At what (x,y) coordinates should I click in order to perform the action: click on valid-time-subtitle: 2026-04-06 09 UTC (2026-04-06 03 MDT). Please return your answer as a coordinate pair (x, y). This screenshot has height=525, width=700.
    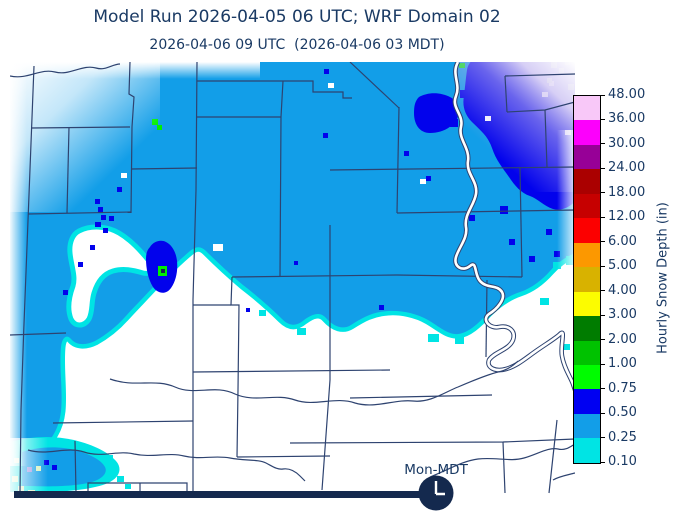
    Looking at the image, I should click on (297, 45).